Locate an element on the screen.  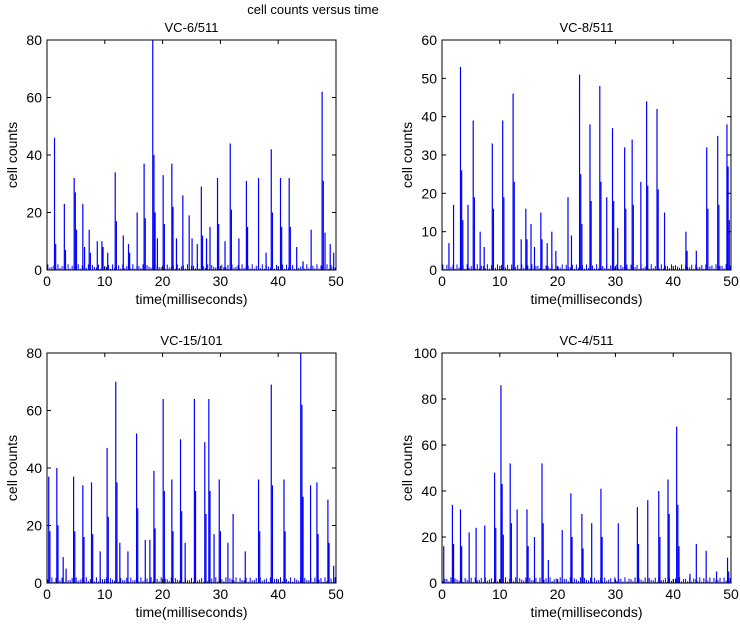
y-tick-label: 30 is located at coordinates (429, 155).